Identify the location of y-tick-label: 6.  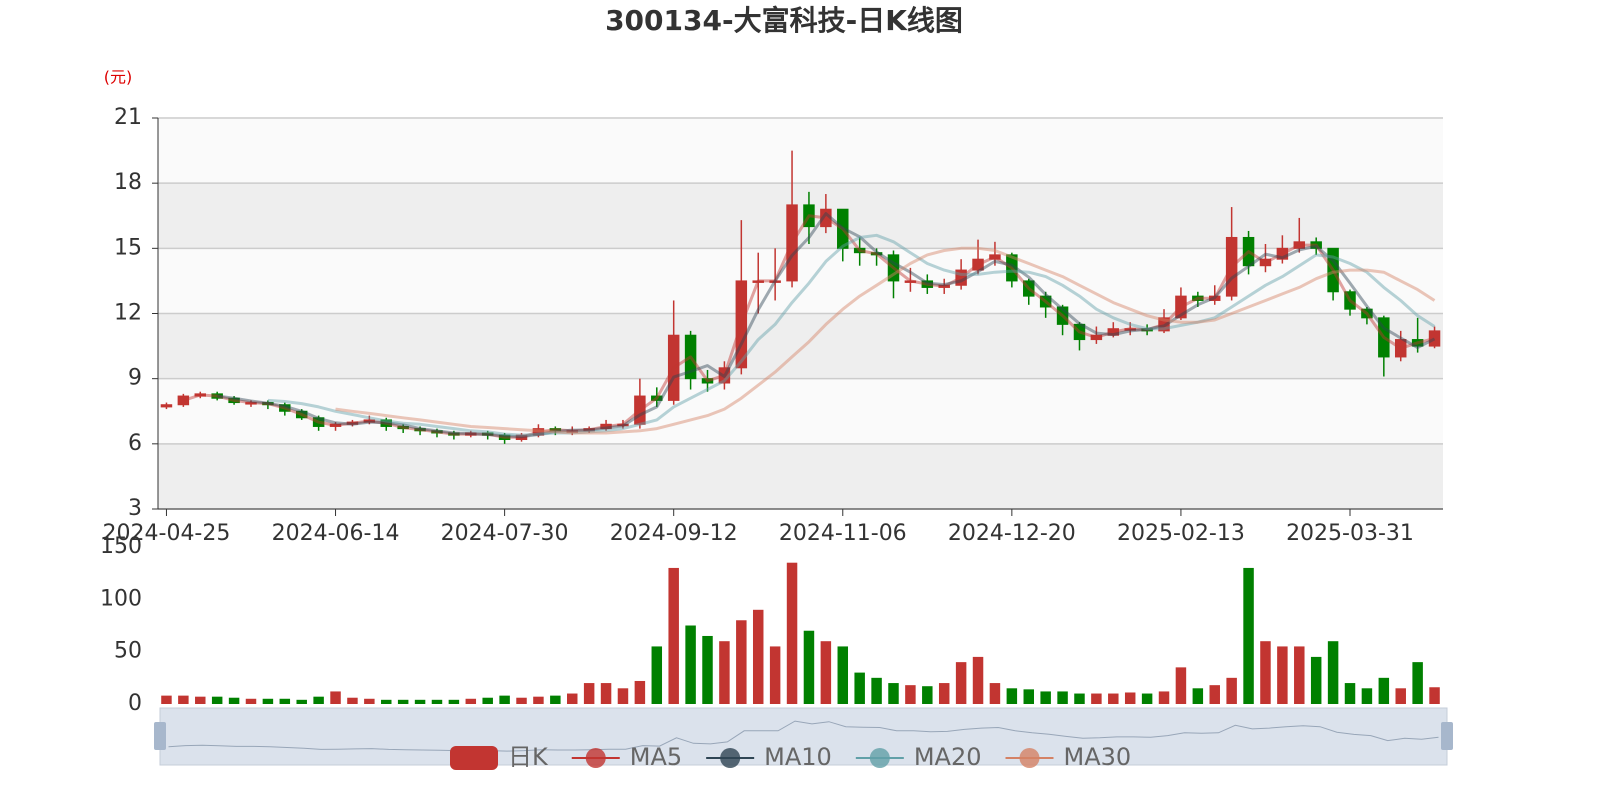
(135, 443).